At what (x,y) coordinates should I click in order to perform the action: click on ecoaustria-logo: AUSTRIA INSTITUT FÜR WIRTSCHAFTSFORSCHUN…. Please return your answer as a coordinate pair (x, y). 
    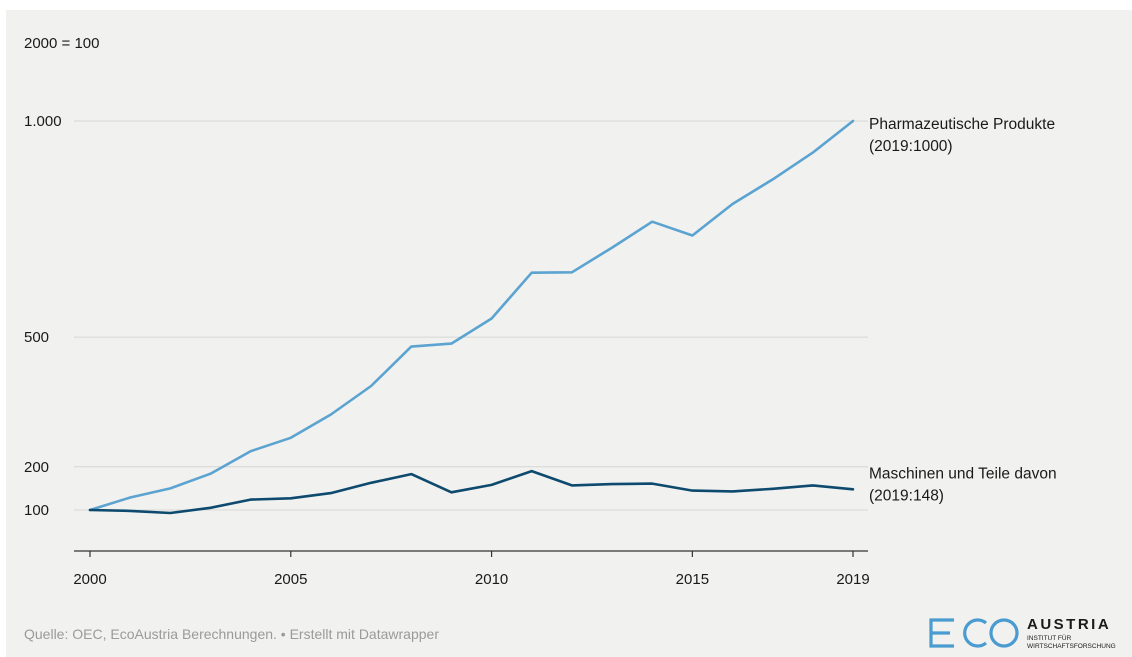
    Looking at the image, I should click on (1026, 634).